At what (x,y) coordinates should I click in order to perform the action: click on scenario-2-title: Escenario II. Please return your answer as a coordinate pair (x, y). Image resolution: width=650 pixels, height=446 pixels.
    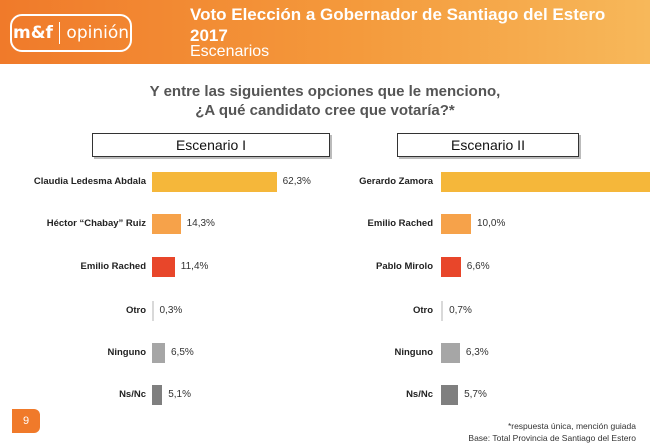
    Looking at the image, I should click on (488, 145).